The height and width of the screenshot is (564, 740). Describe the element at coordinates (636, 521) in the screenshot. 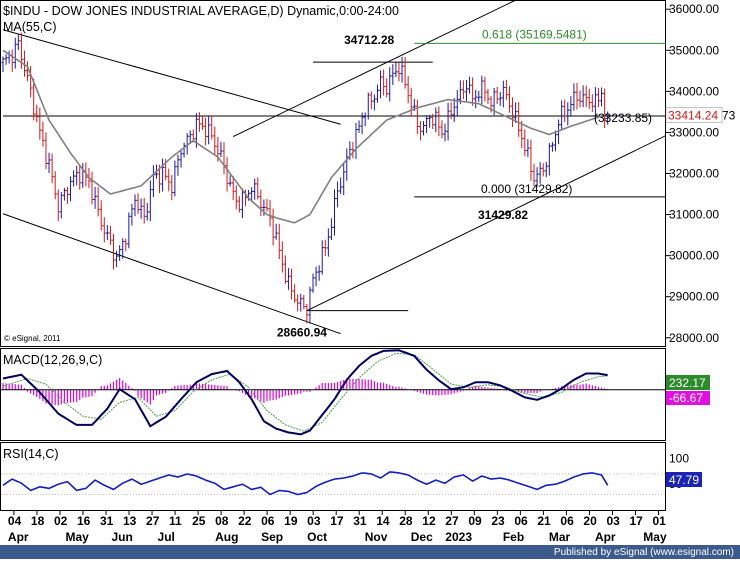

I see `x-day-label: 17` at that location.